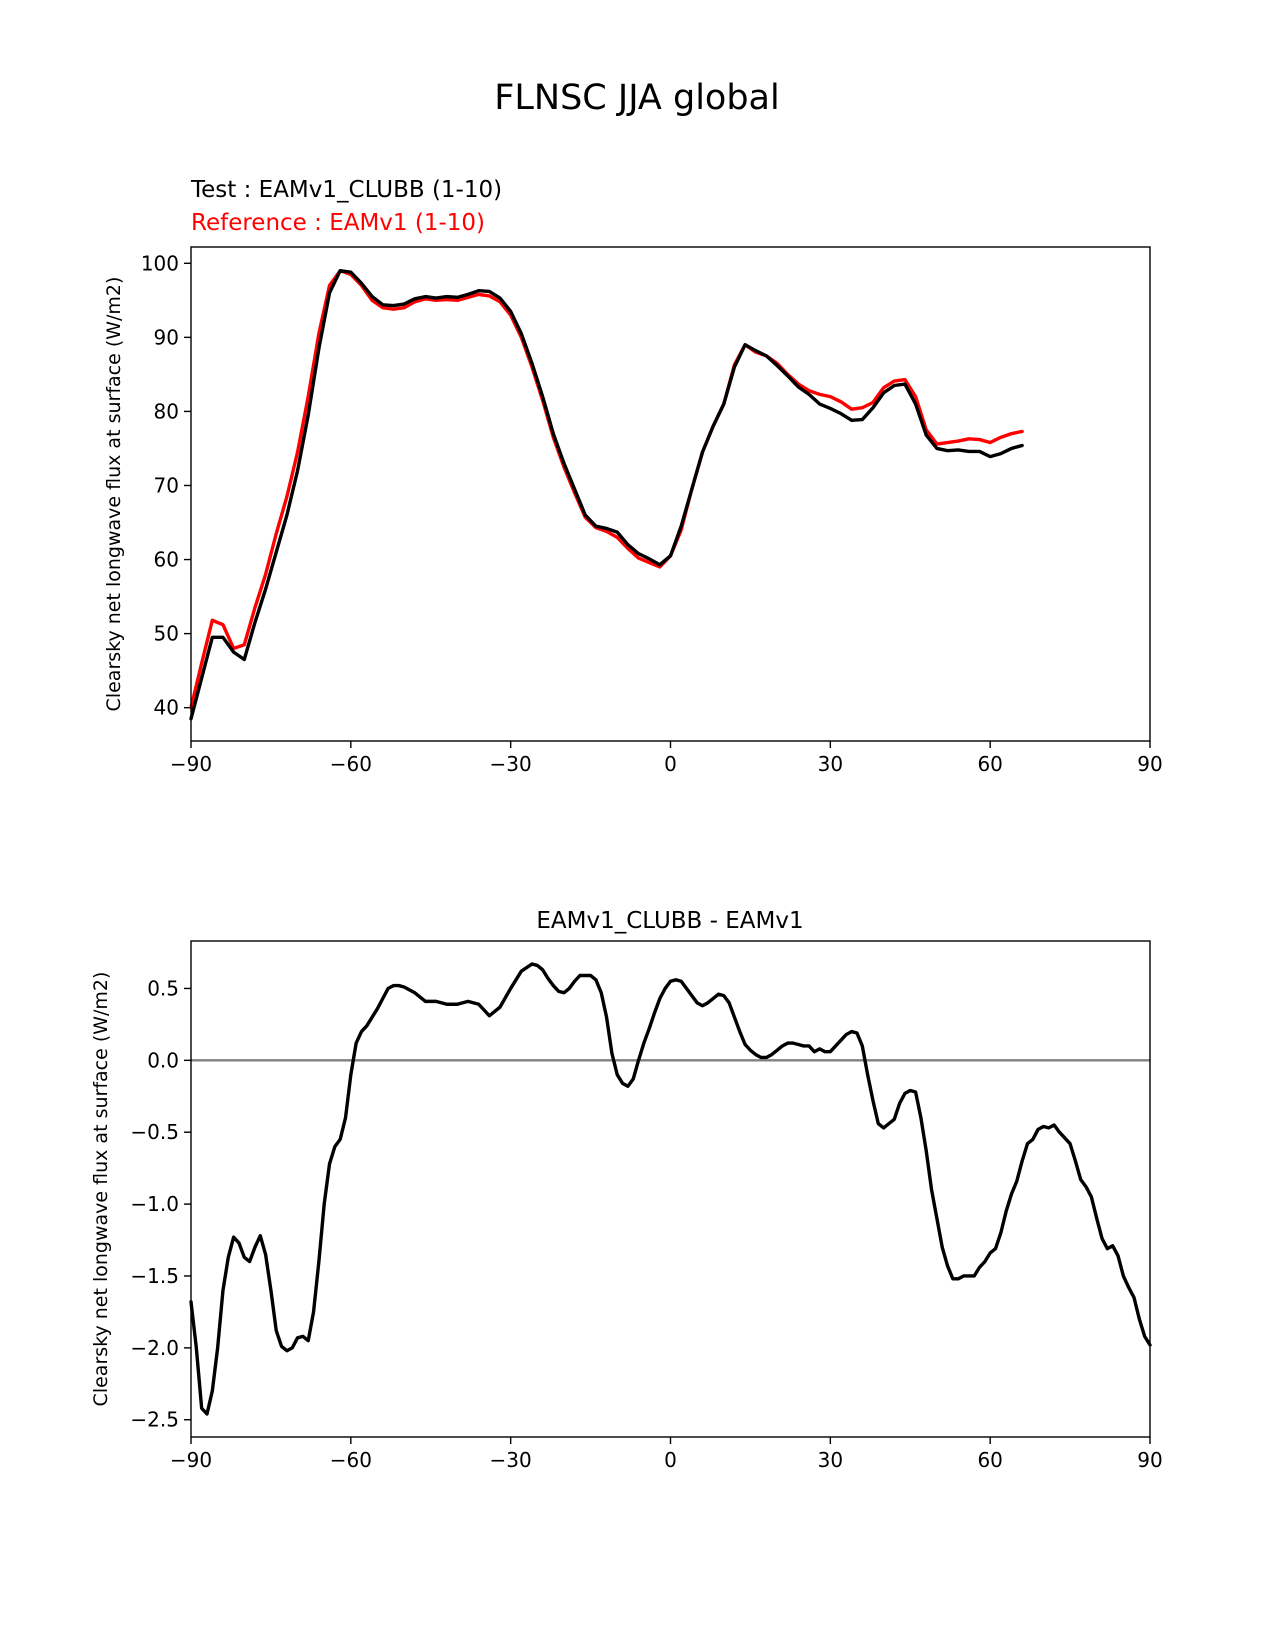 The height and width of the screenshot is (1650, 1275). Describe the element at coordinates (511, 764) in the screenshot. I see `top-xtick-label: −30` at that location.